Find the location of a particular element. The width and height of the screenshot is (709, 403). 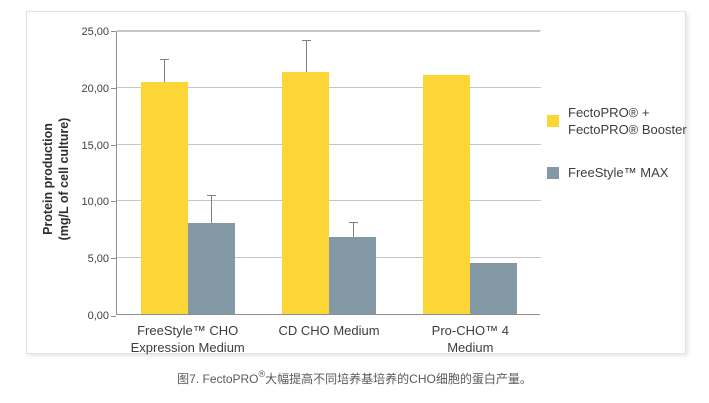

bar-fectopro-group3 is located at coordinates (447, 194).